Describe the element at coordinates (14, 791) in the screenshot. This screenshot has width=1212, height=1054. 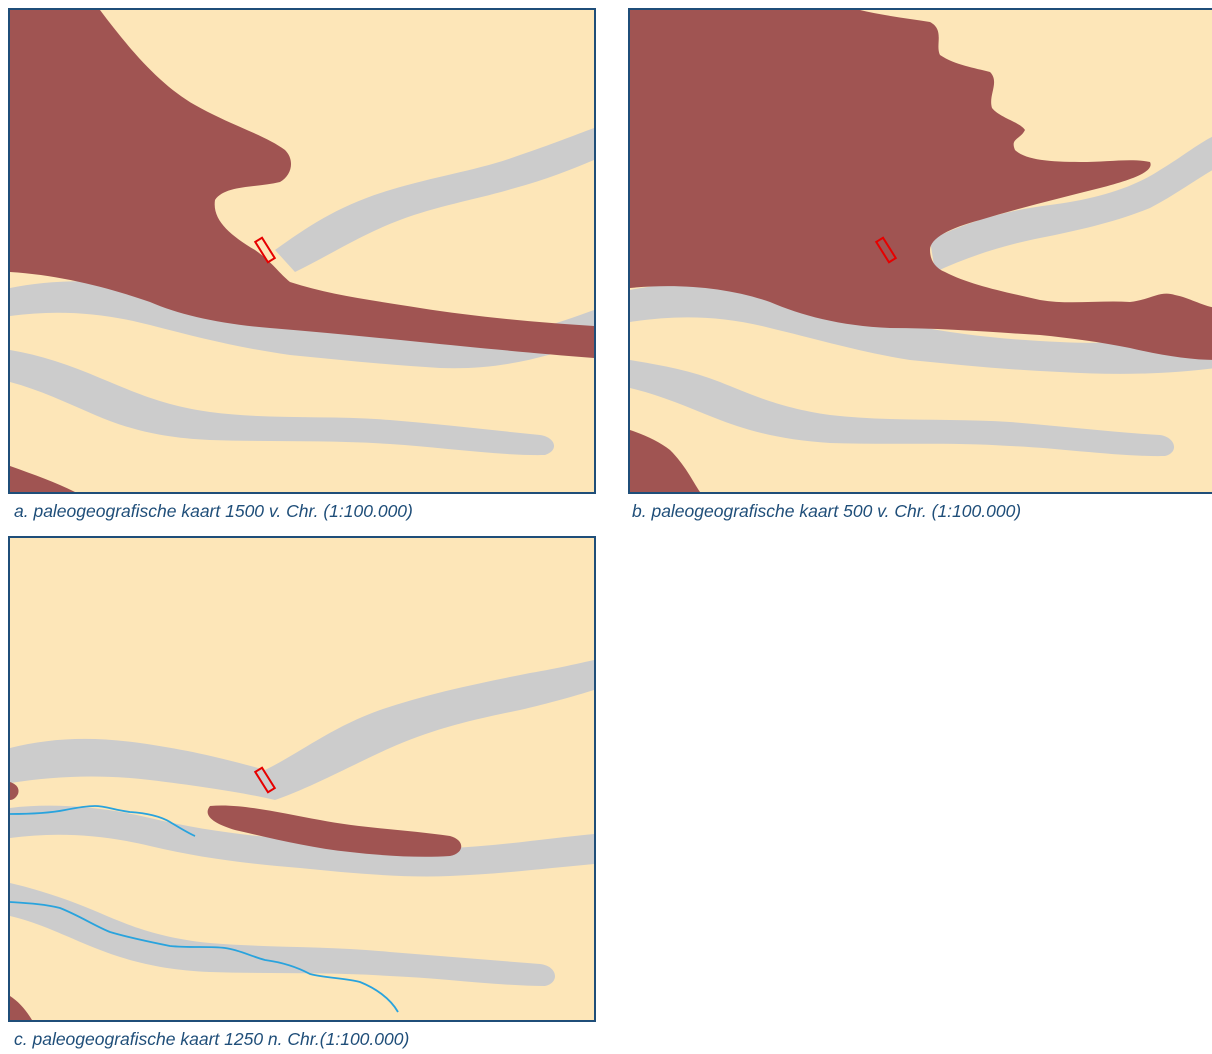
I see `peat-edge` at that location.